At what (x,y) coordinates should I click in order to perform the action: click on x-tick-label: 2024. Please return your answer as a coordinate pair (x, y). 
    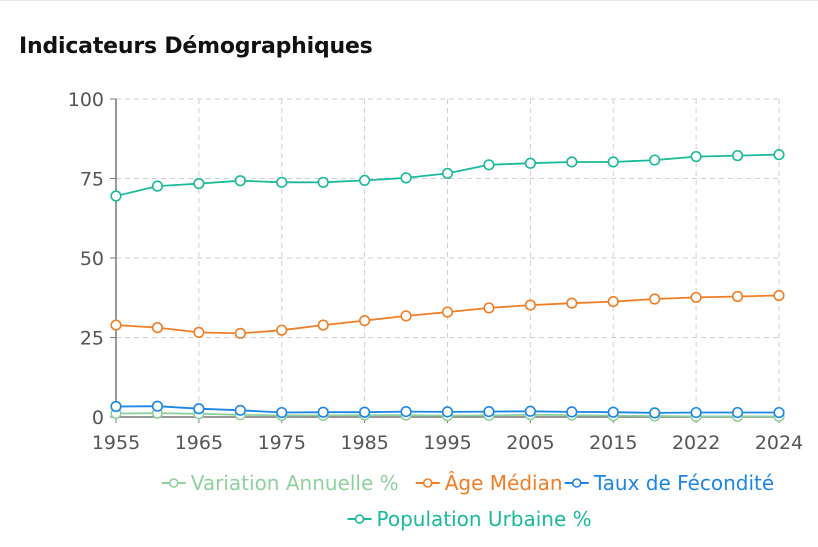
    Looking at the image, I should click on (779, 443).